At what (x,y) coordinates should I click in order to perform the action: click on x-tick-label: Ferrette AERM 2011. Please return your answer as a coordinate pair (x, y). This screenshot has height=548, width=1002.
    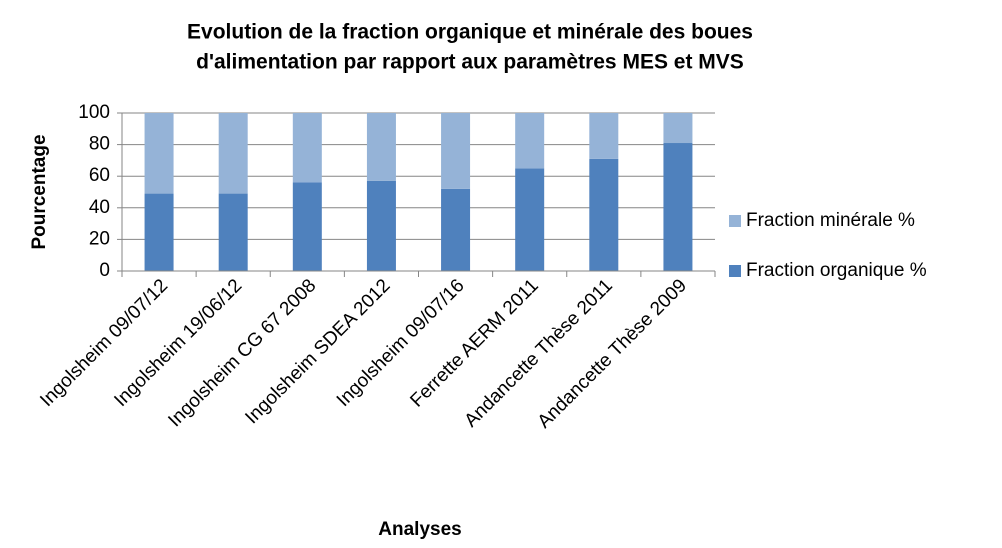
    Looking at the image, I should click on (474, 343).